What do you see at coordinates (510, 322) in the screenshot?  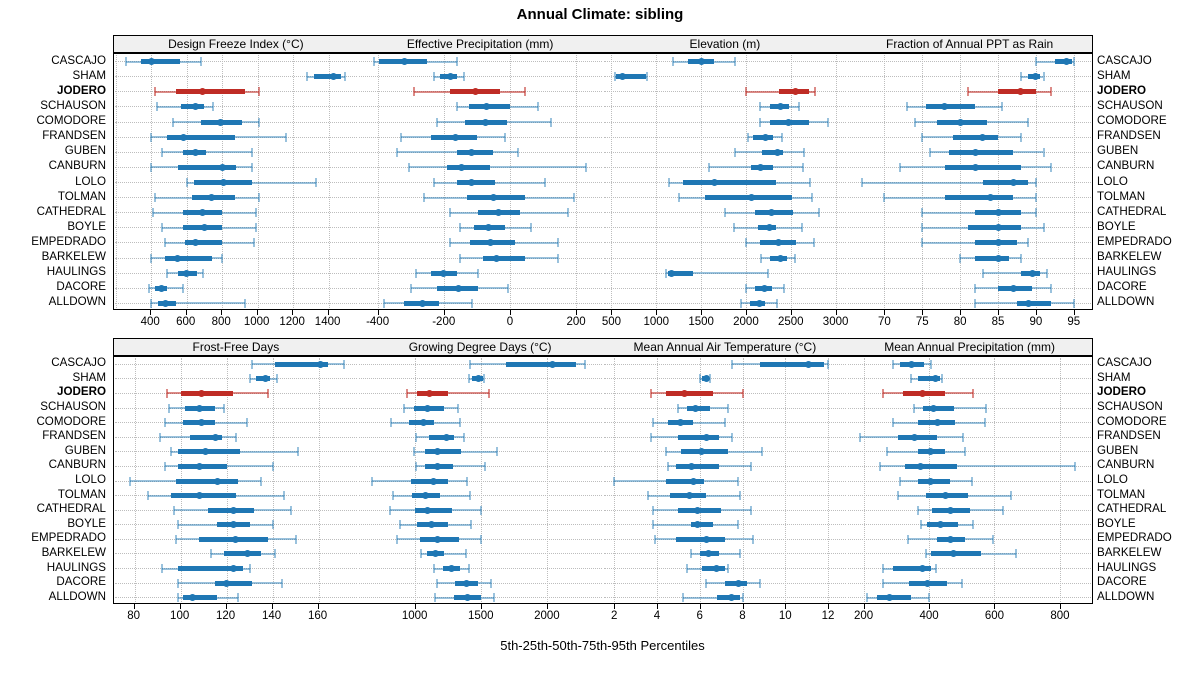 I see `axis-tick-label: 0` at bounding box center [510, 322].